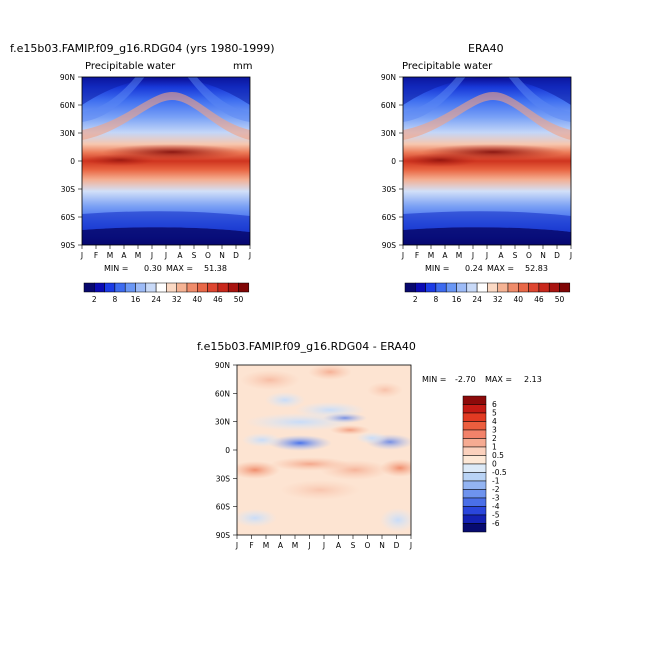  What do you see at coordinates (222, 393) in the screenshot?
I see `y-tick-label: 60N` at bounding box center [222, 393].